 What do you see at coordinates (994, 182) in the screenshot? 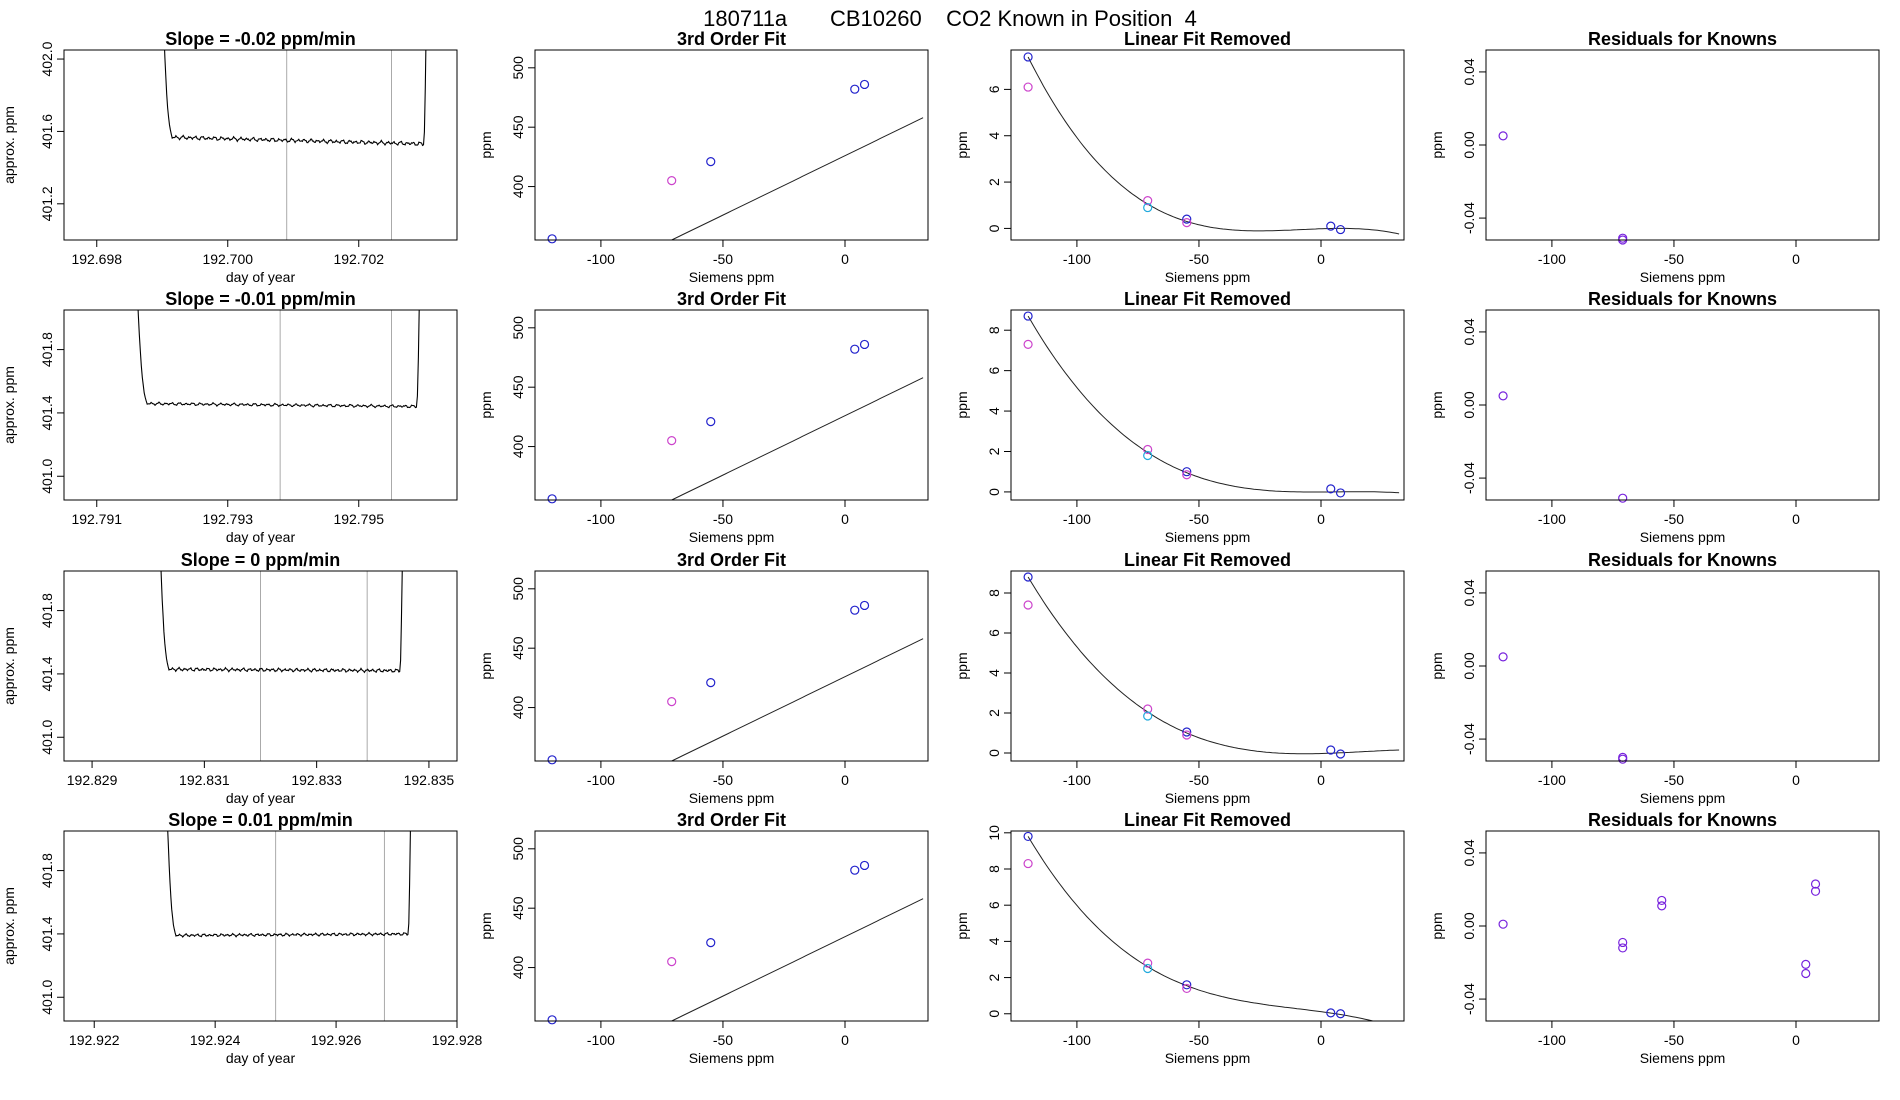
I see `y-tick-label: 2` at bounding box center [994, 182].